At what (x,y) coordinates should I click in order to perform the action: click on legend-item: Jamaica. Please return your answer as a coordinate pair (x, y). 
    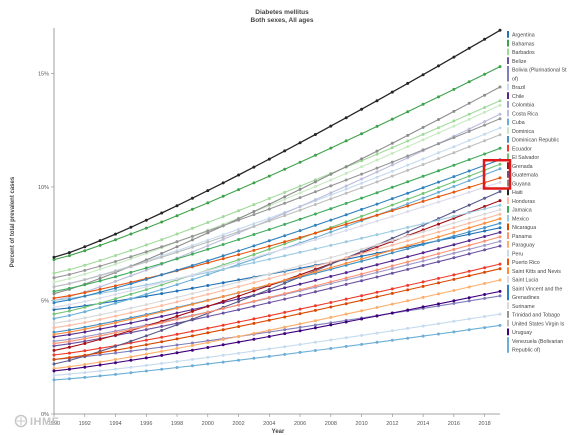
    Looking at the image, I should click on (519, 210).